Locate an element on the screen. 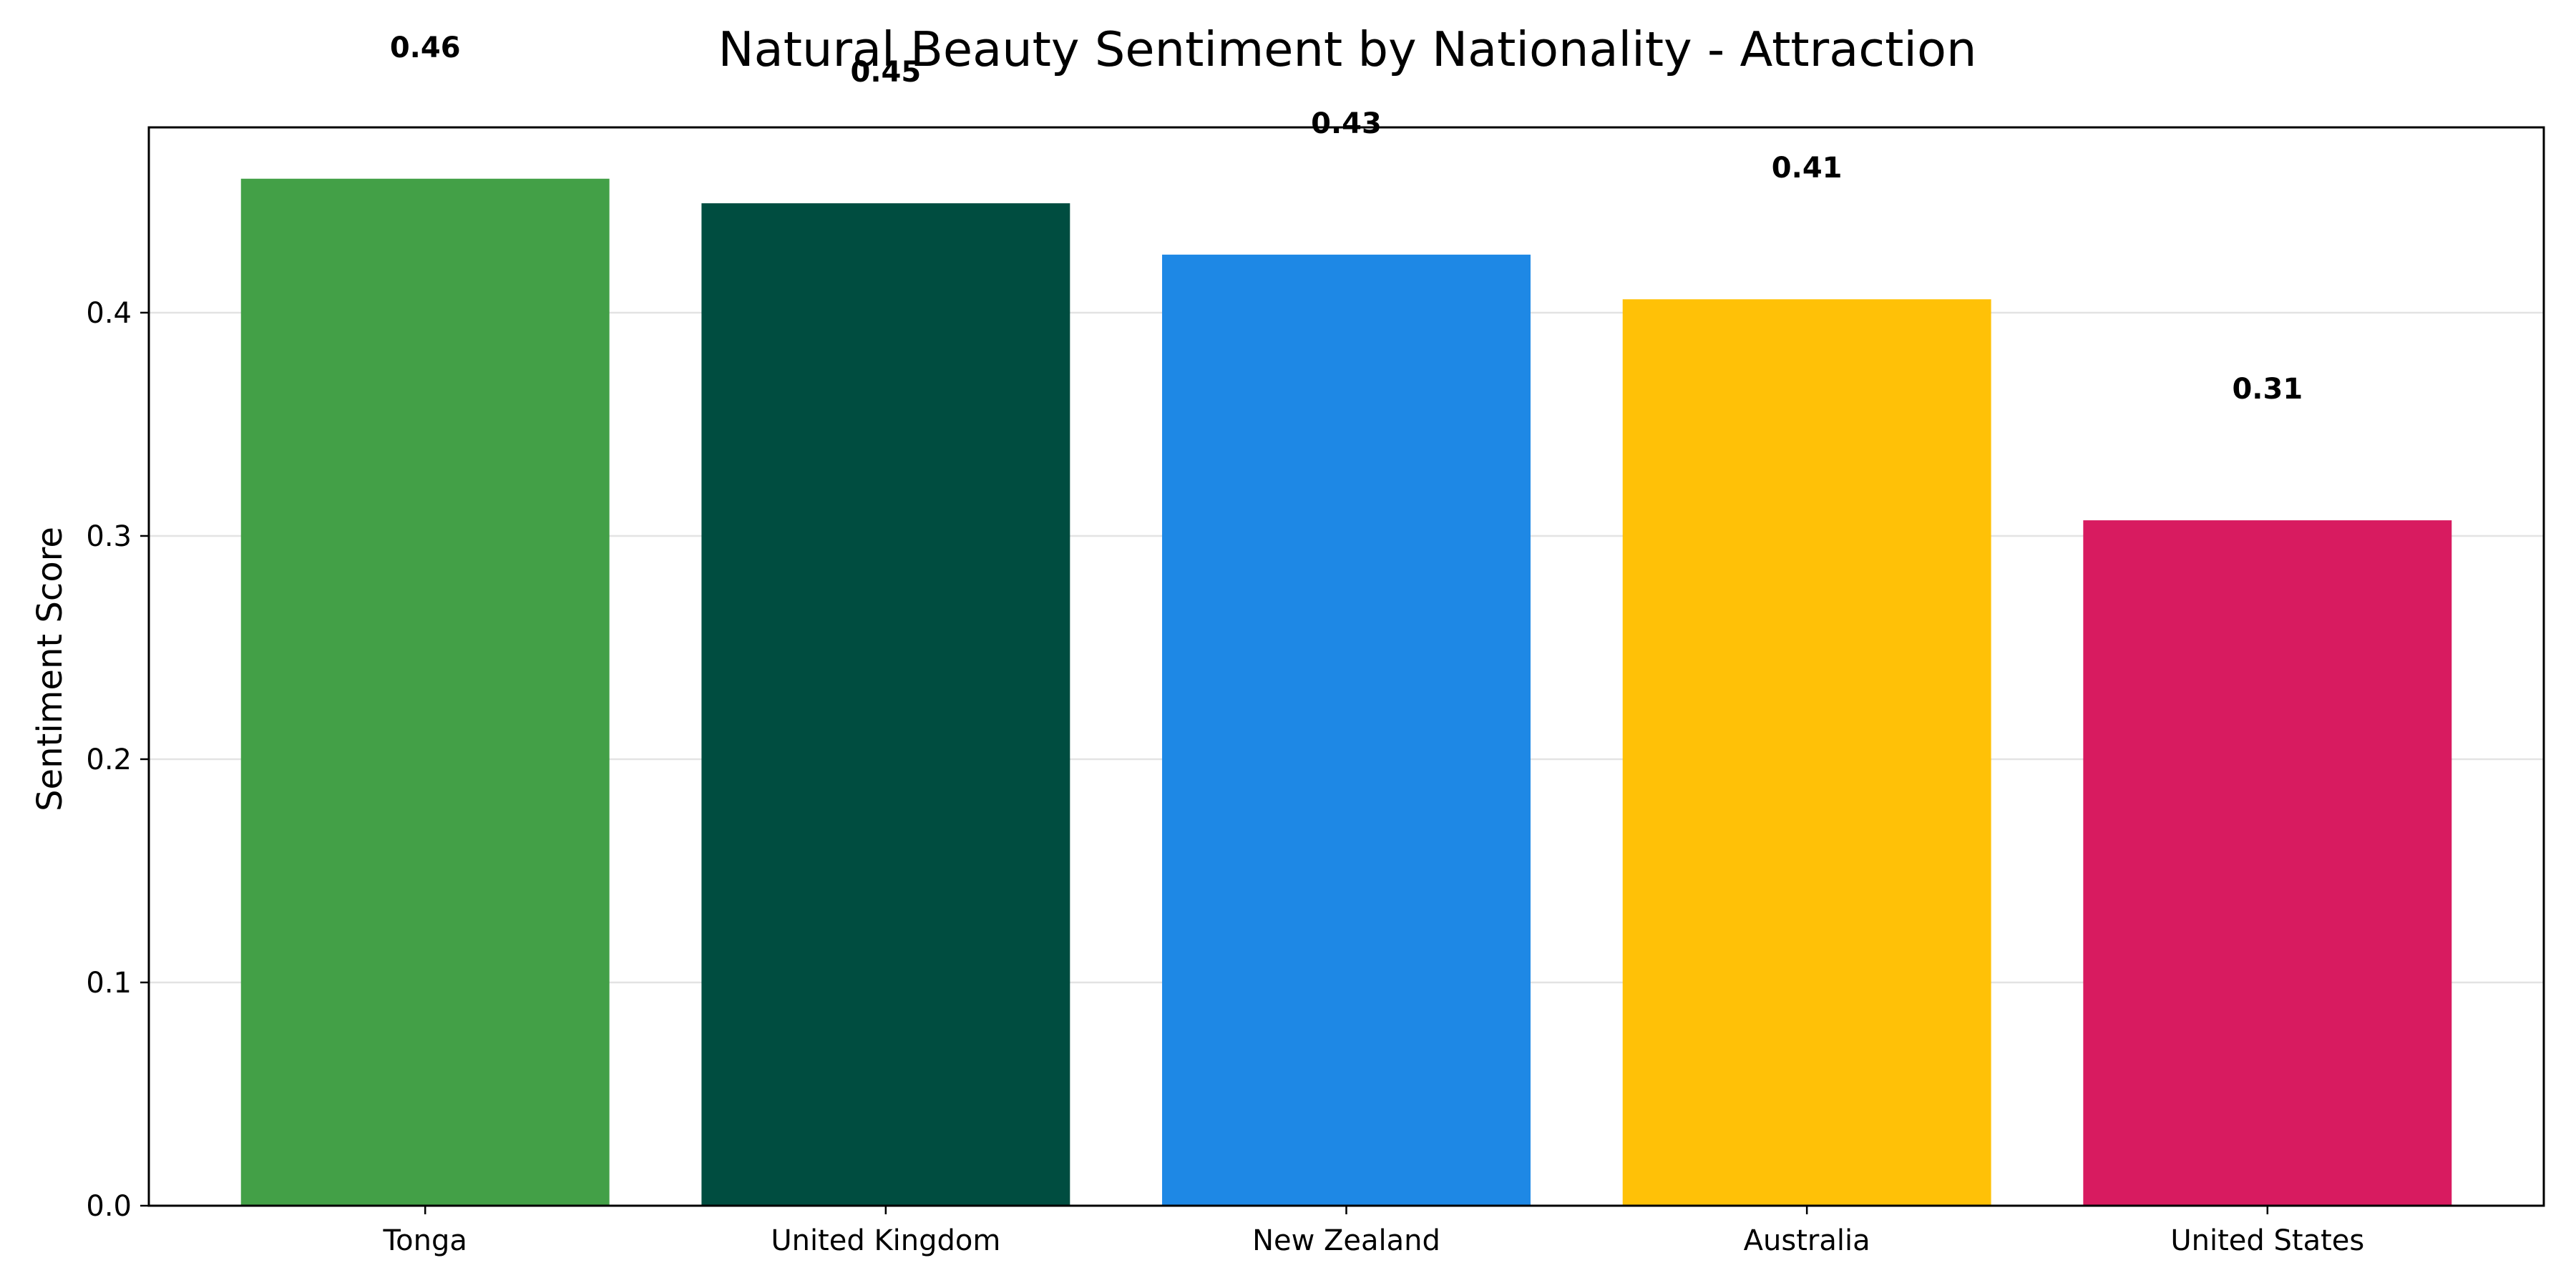 The height and width of the screenshot is (1288, 2576). y-tick-label: 0.3 is located at coordinates (109, 536).